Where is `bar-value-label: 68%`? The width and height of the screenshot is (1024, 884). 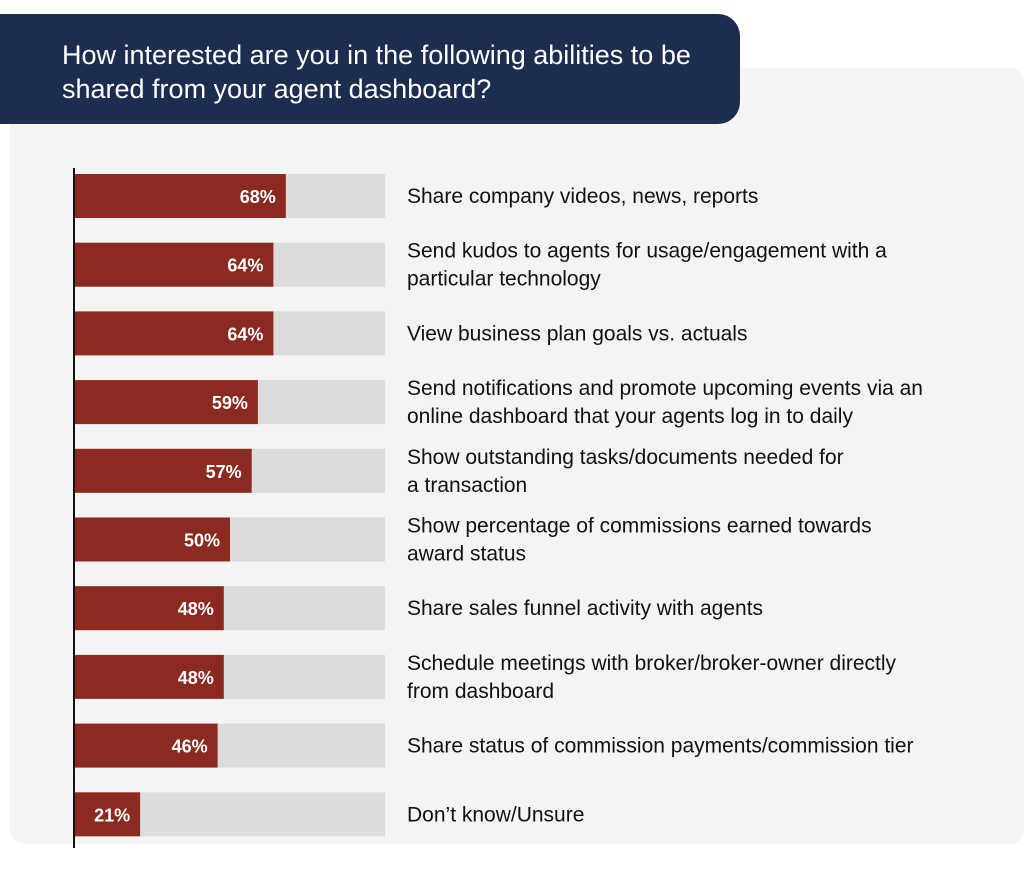
bar-value-label: 68% is located at coordinates (258, 197).